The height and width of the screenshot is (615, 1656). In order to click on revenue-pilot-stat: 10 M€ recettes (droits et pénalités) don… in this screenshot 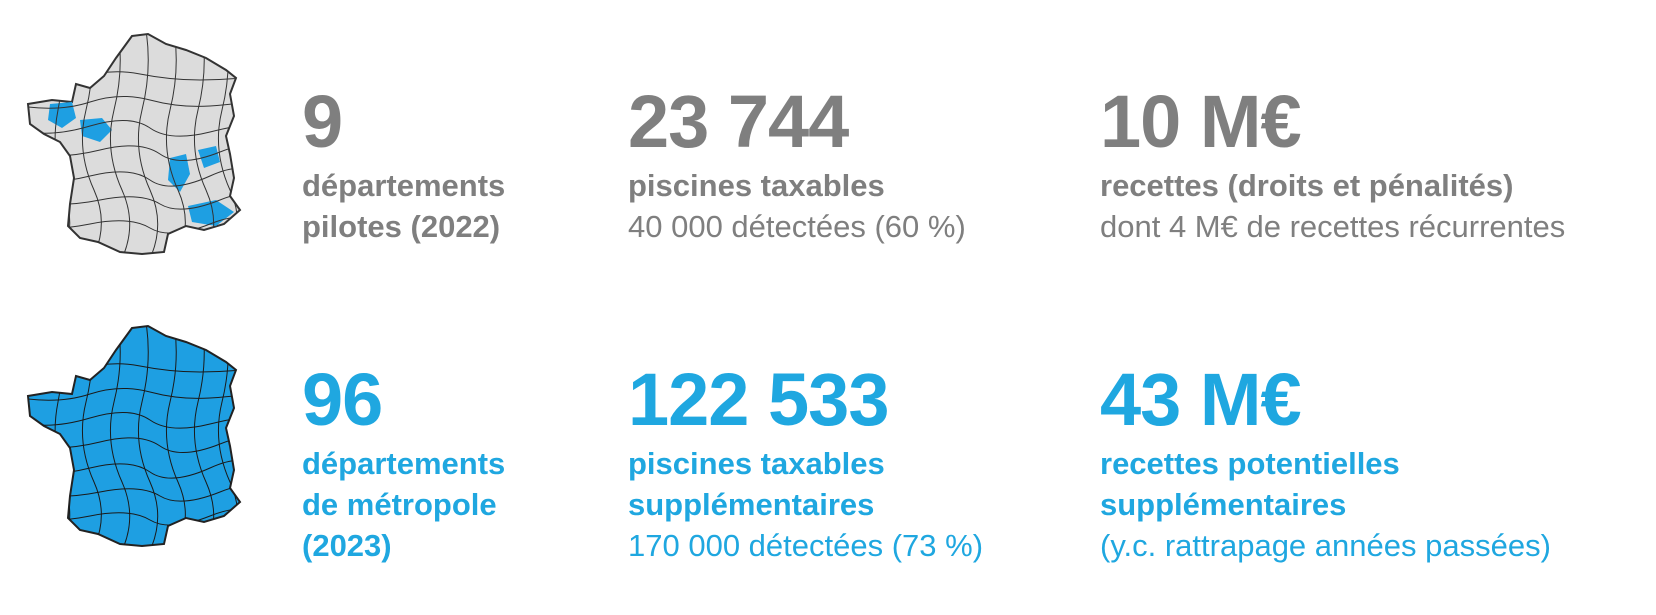, I will do `click(1332, 166)`.